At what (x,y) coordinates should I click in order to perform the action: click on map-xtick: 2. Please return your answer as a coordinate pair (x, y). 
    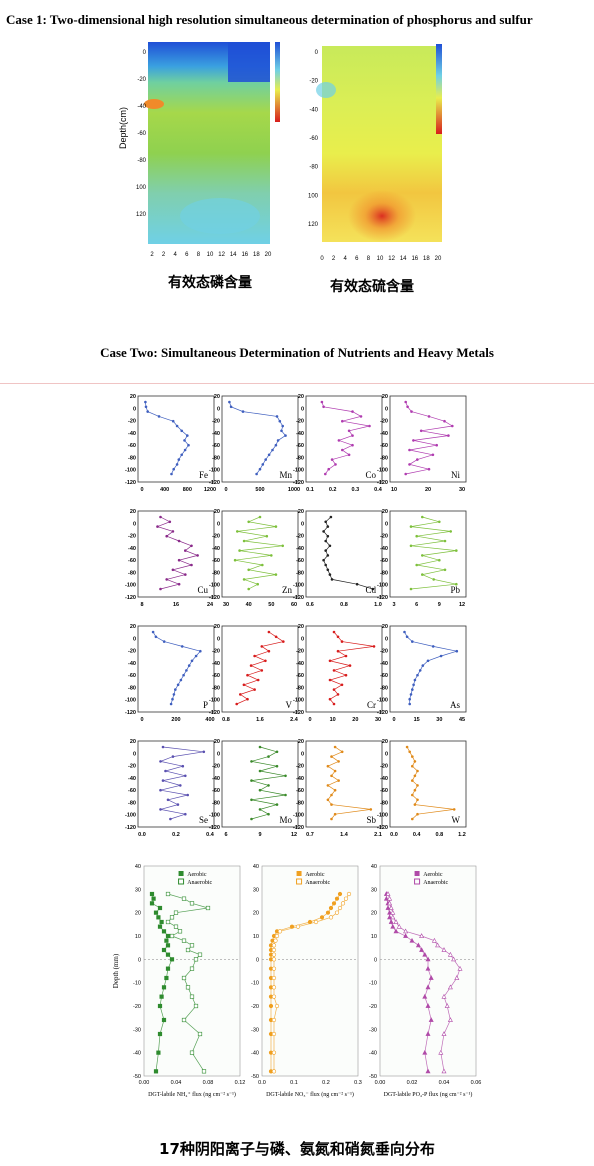
    Looking at the image, I should click on (334, 259).